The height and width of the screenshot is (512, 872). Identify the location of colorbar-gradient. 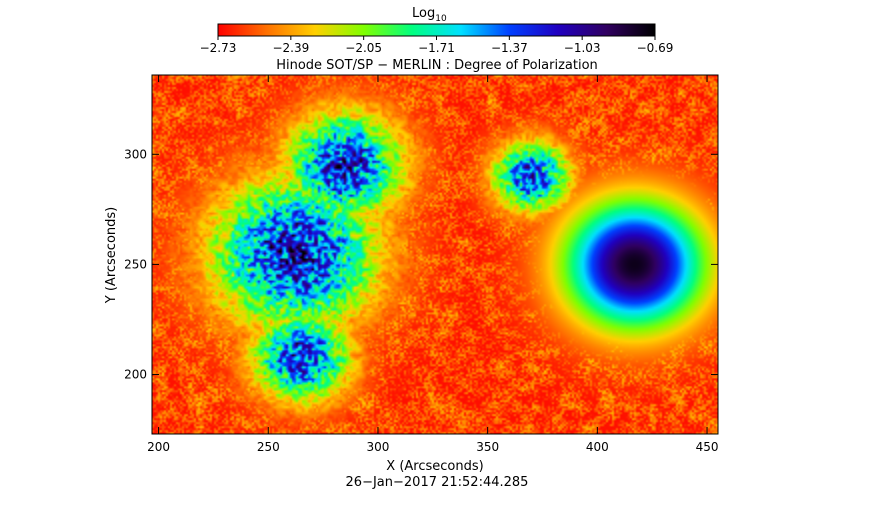
(436, 30).